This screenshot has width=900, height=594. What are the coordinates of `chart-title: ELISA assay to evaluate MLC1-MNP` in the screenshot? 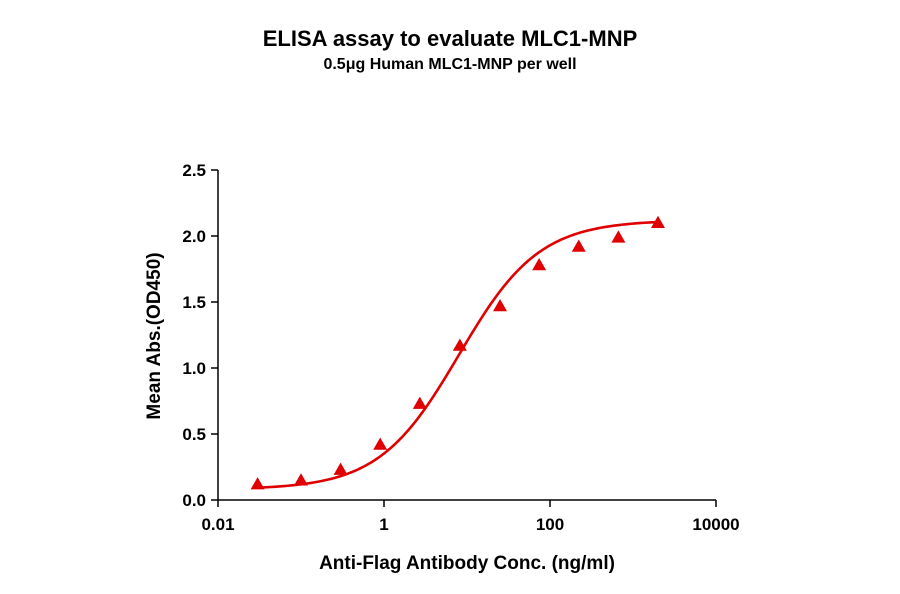 It's located at (450, 38).